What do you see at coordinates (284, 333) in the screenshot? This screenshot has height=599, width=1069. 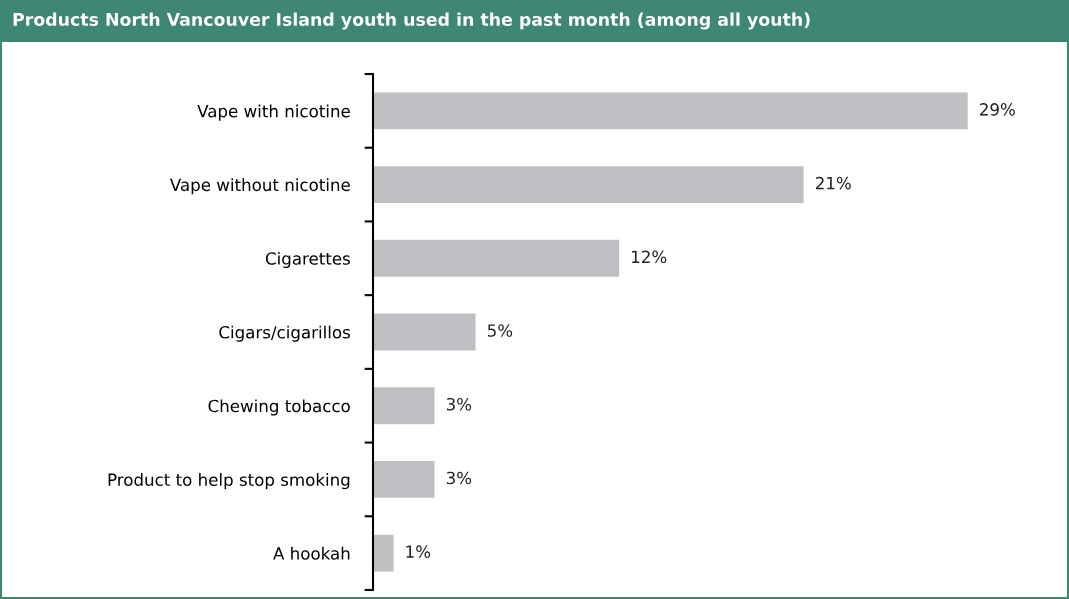 I see `y-tick-label: Cigars/cigarillos` at bounding box center [284, 333].